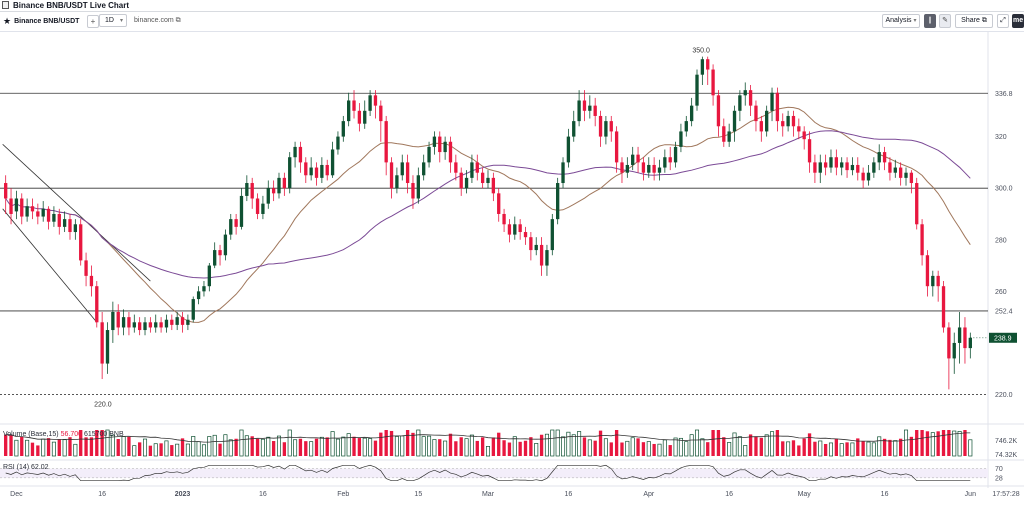 The width and height of the screenshot is (1024, 505). Describe the element at coordinates (1006, 441) in the screenshot. I see `volume-tick-label: 746.2K` at that location.